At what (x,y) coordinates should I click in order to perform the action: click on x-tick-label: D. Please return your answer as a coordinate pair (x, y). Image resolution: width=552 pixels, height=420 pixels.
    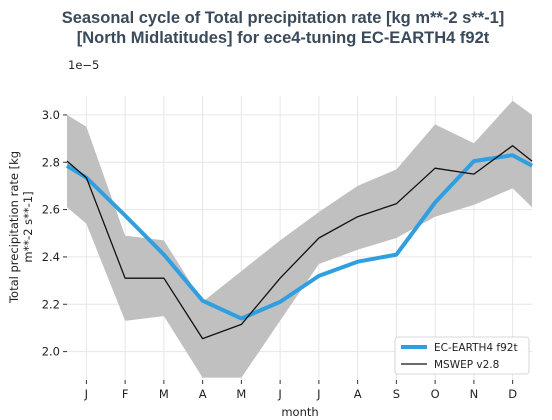
    Looking at the image, I should click on (512, 394).